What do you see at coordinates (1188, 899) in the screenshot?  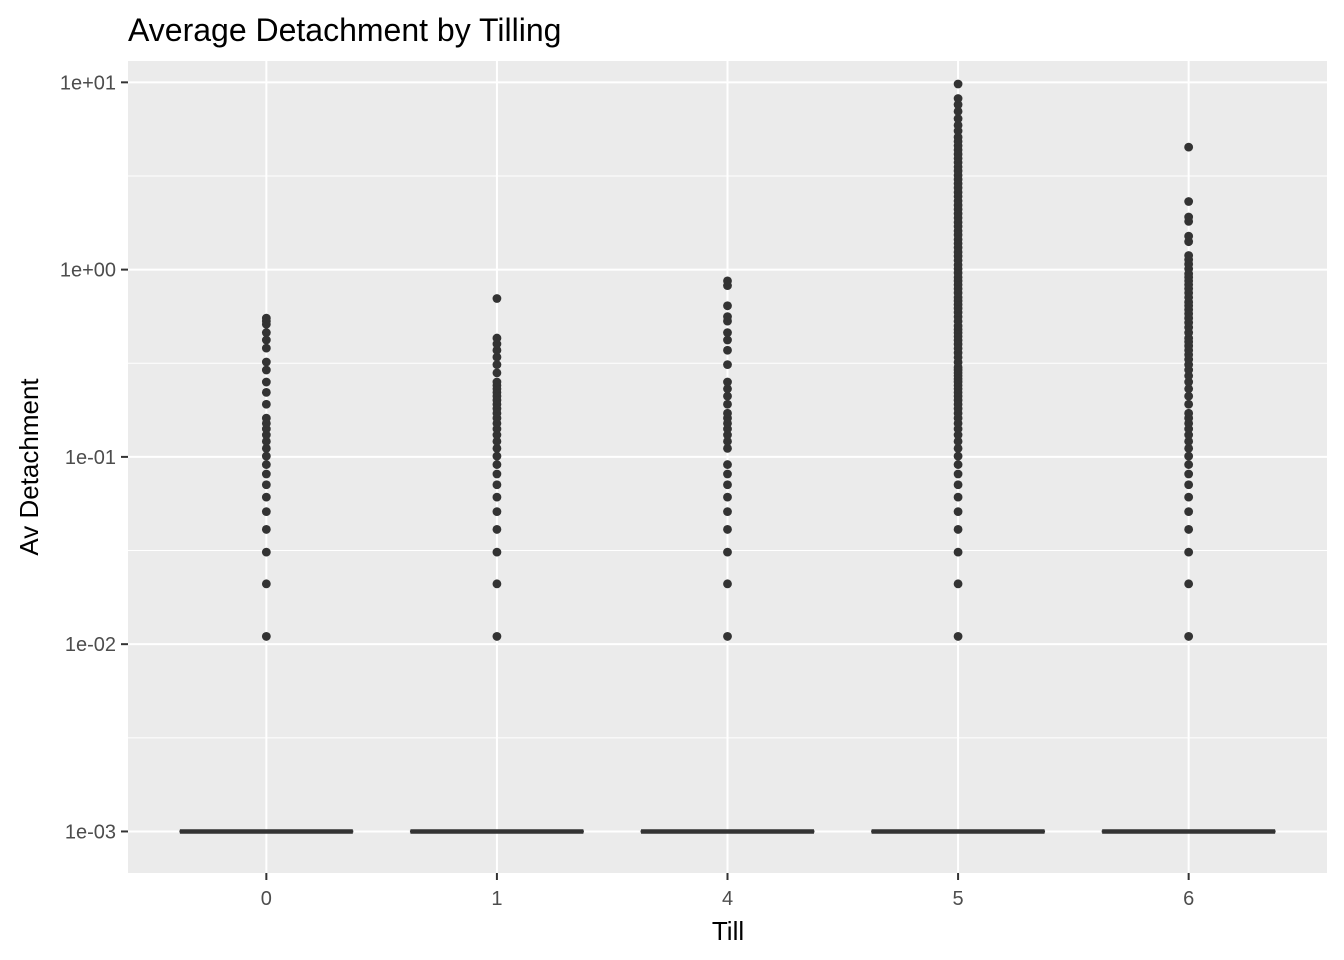 I see `x-tick-label: 6` at bounding box center [1188, 899].